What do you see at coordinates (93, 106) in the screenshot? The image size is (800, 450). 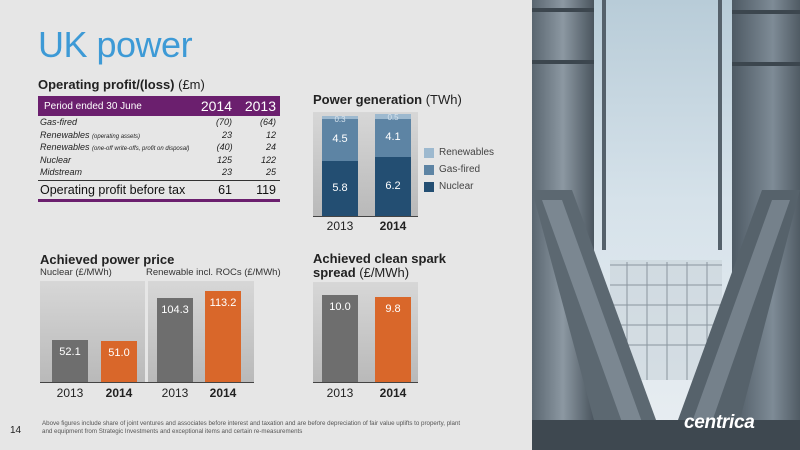 I see `header-period-label: Period ended 30 June` at bounding box center [93, 106].